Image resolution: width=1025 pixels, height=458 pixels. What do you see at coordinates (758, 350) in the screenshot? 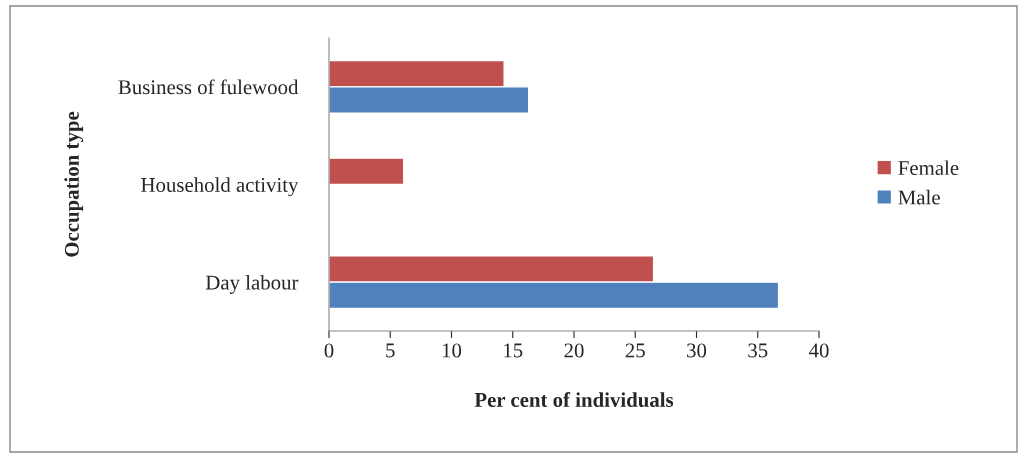
I see `x-tick-label: 35` at bounding box center [758, 350].